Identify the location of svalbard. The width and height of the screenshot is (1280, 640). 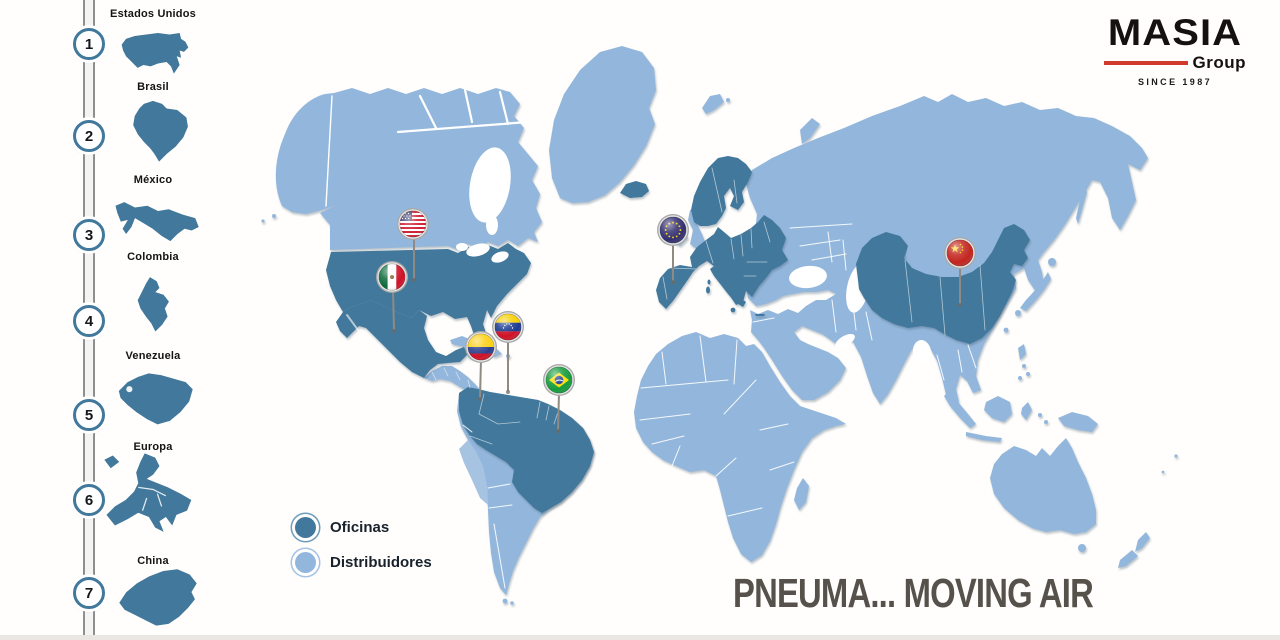
(713, 104).